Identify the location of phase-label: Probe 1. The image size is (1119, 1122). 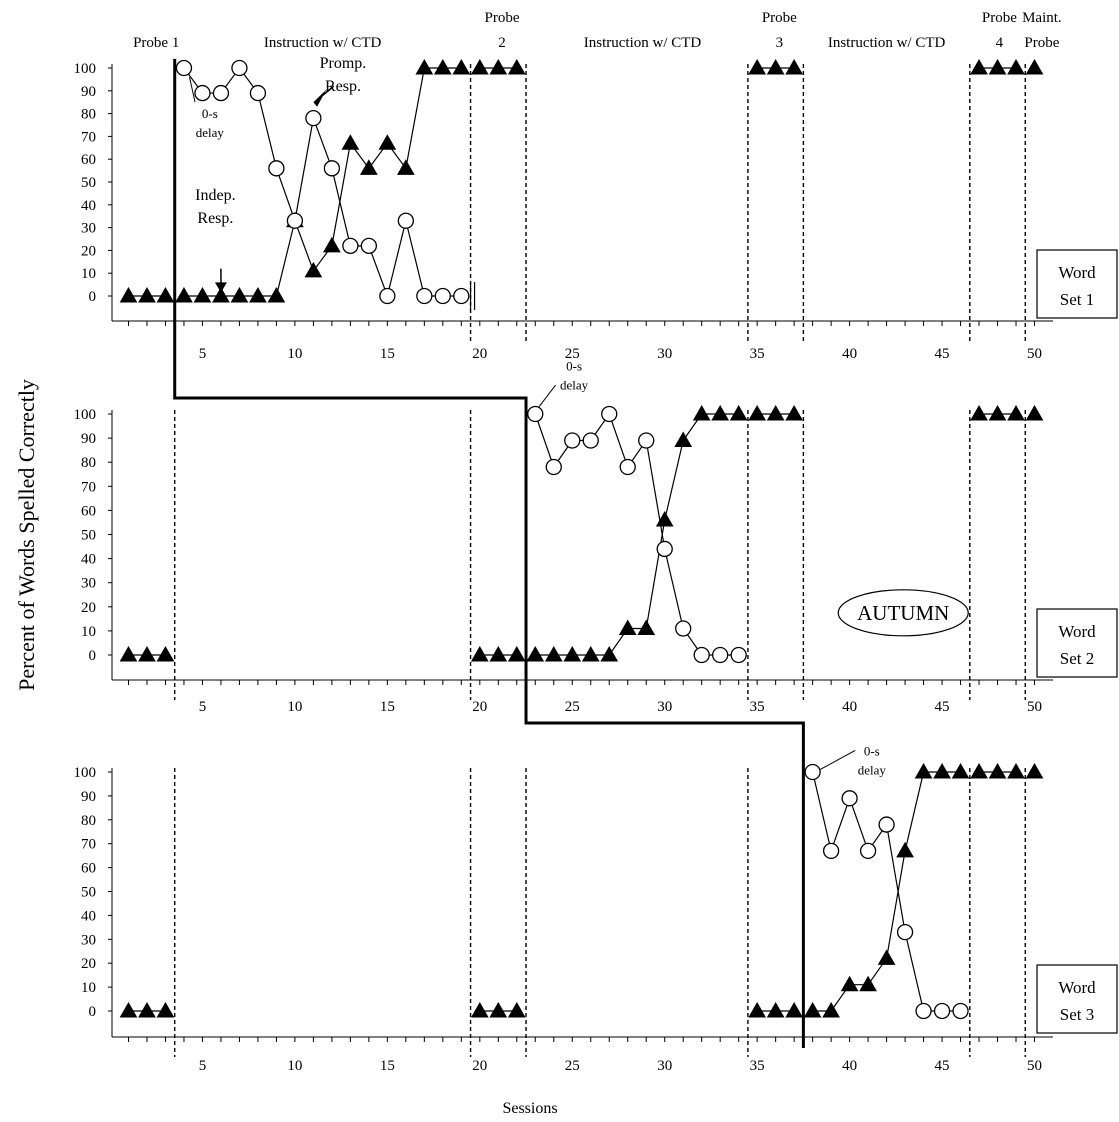
(156, 43).